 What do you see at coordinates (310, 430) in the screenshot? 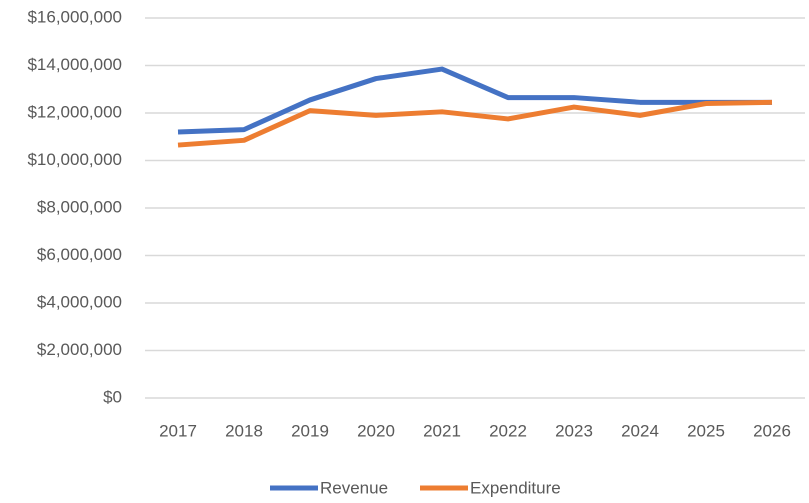
I see `x-tick-label: 2019` at bounding box center [310, 430].